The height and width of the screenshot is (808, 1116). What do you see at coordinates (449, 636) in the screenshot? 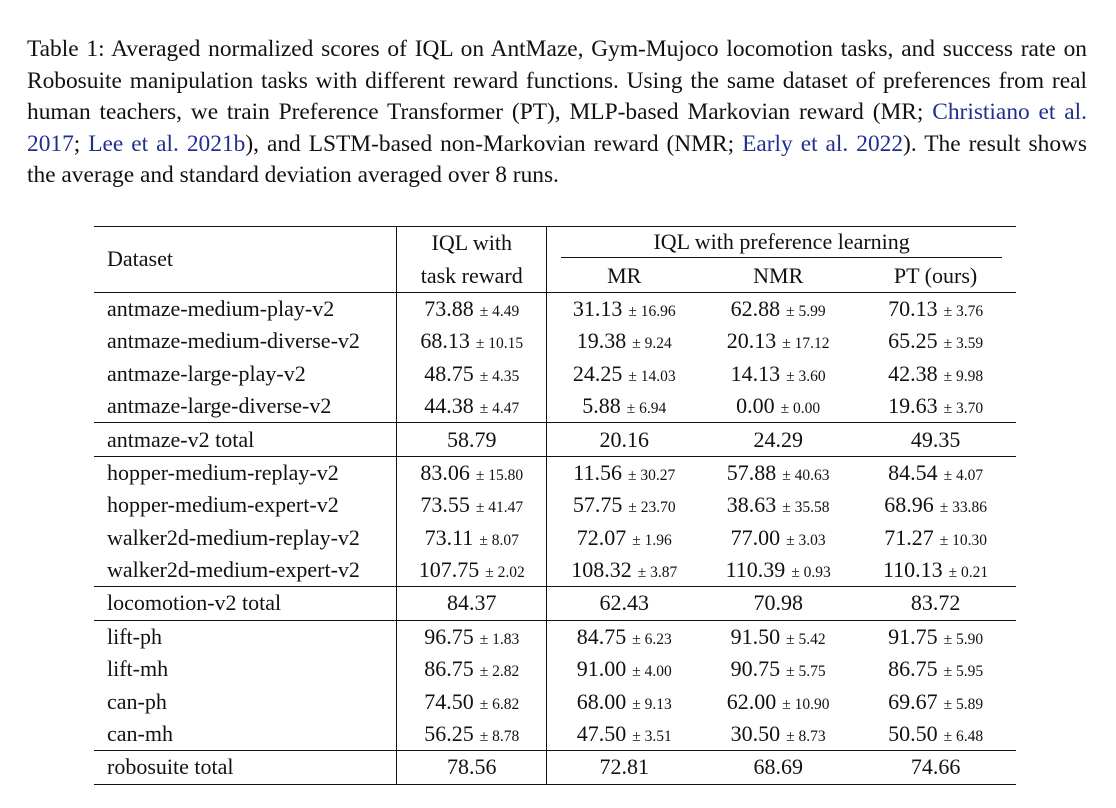
I see `mean: 96.75` at bounding box center [449, 636].